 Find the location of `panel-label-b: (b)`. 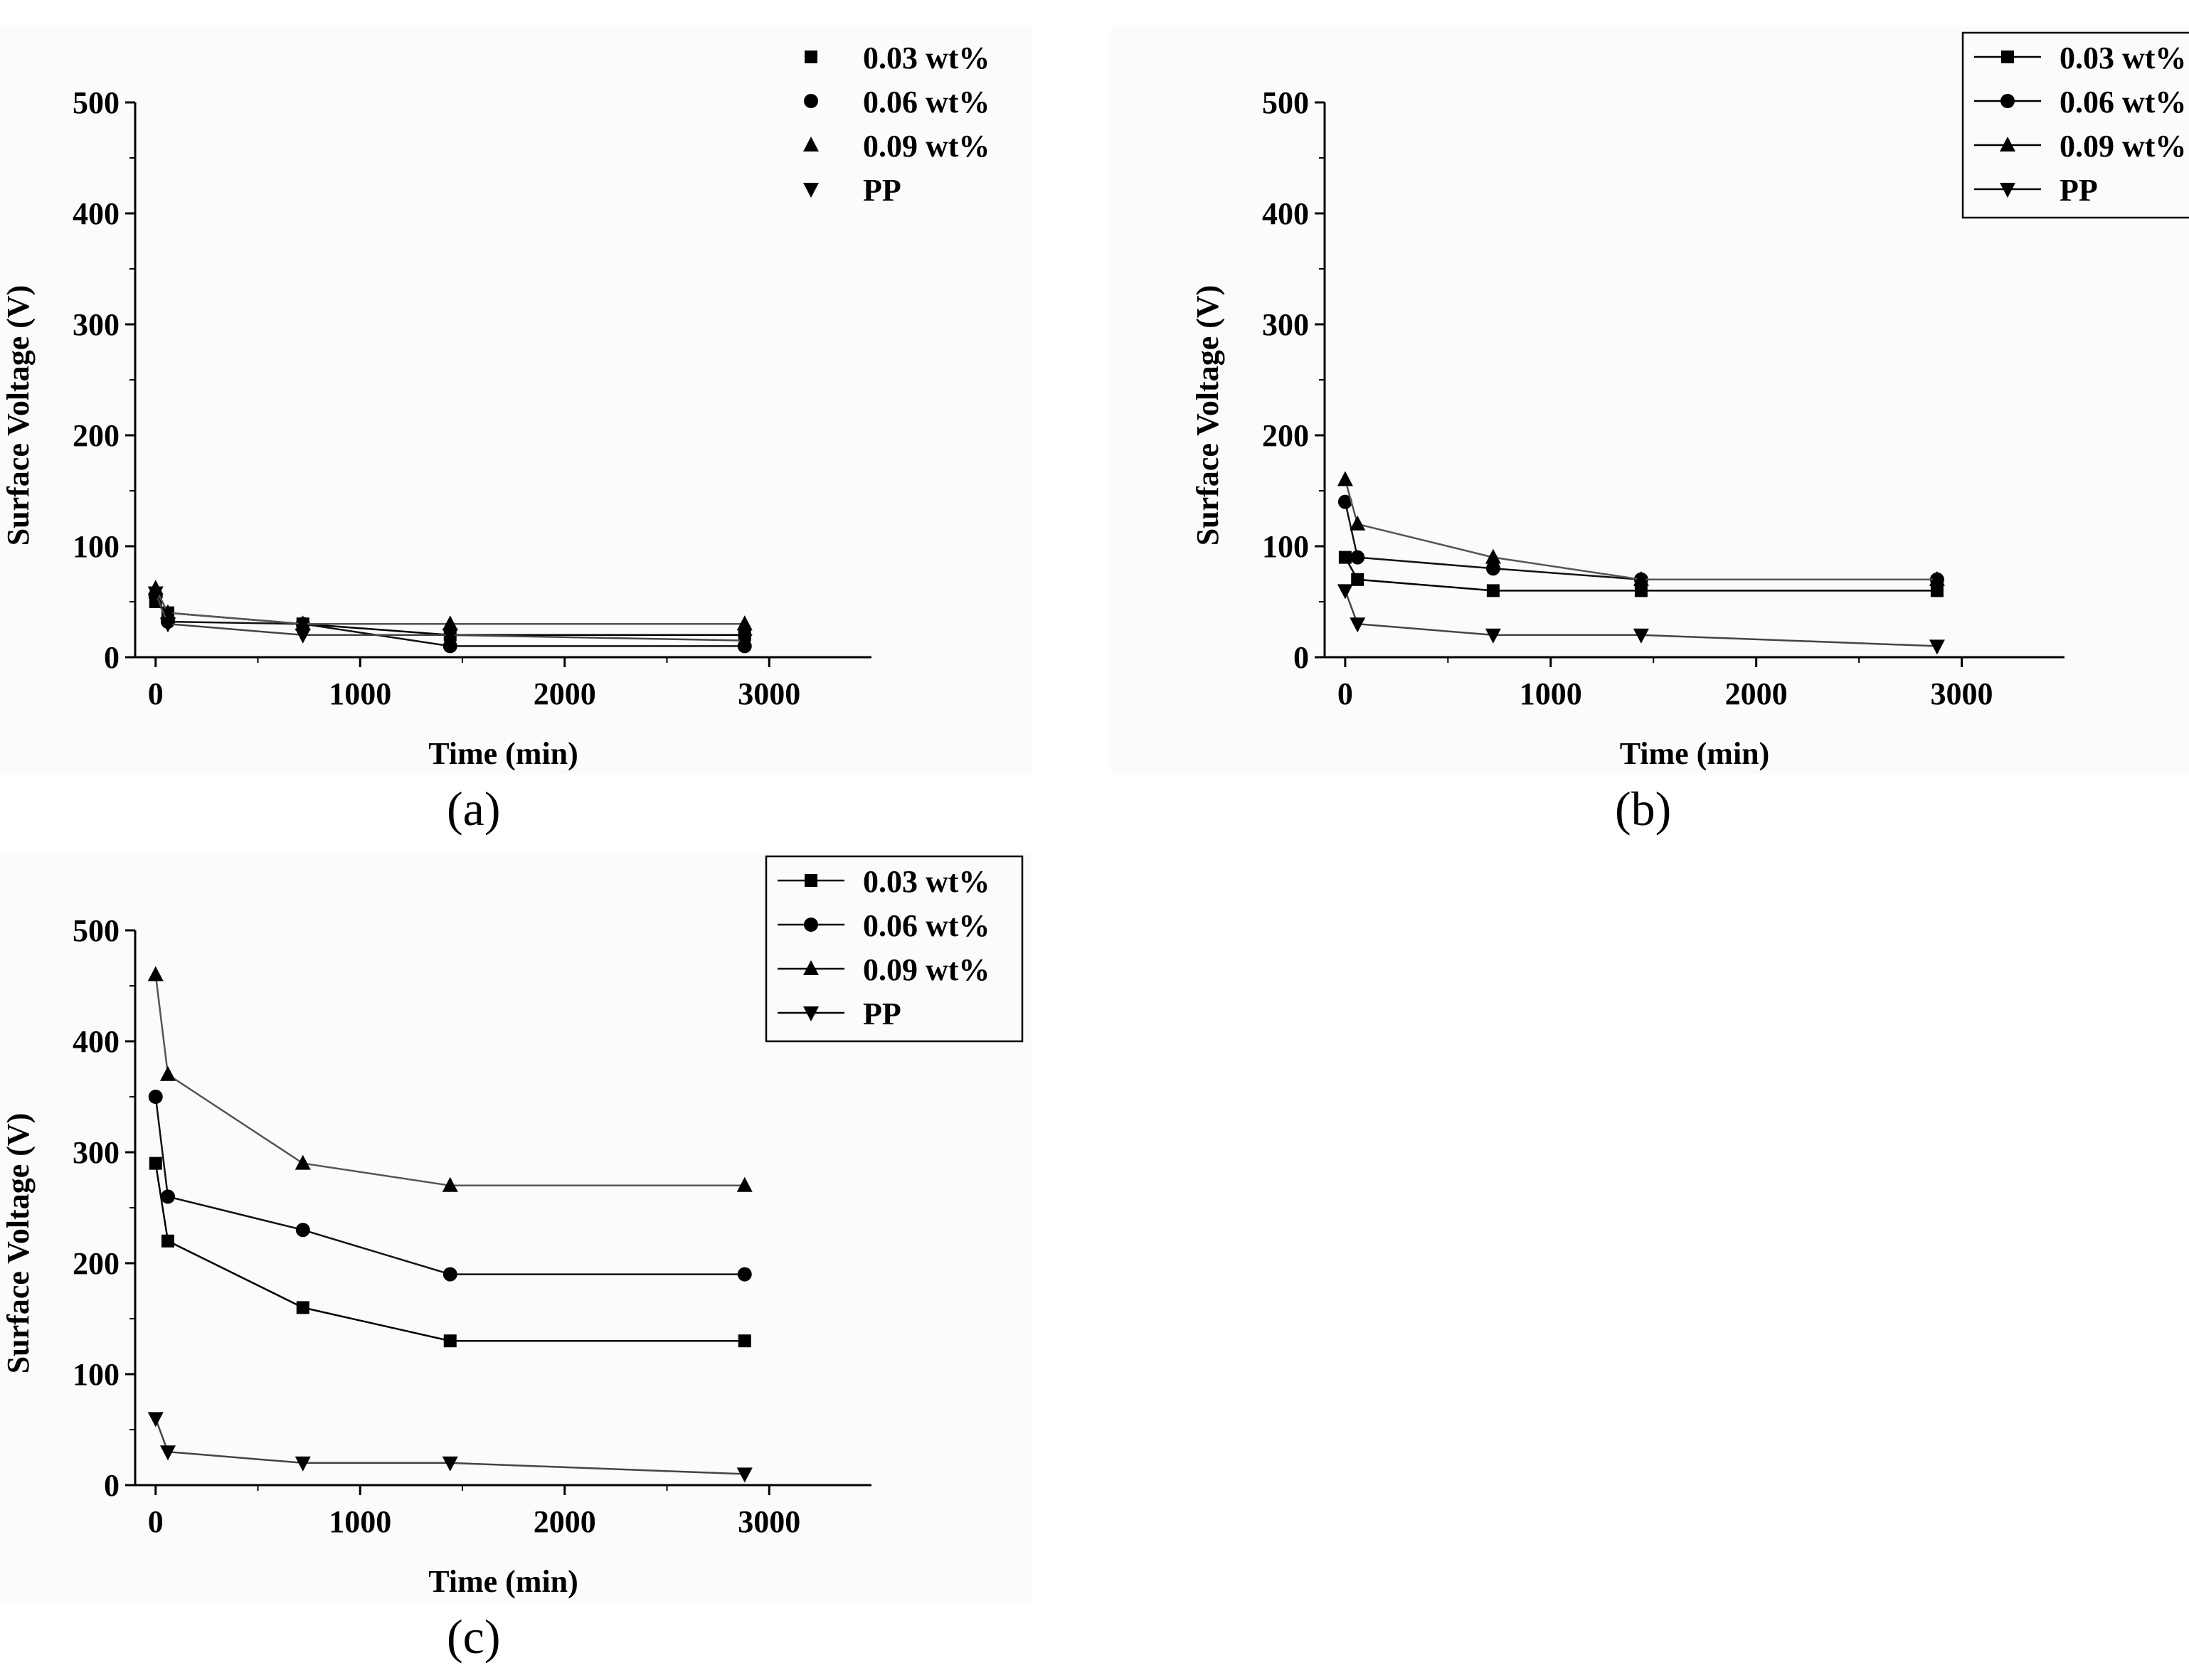

panel-label-b: (b) is located at coordinates (1643, 809).